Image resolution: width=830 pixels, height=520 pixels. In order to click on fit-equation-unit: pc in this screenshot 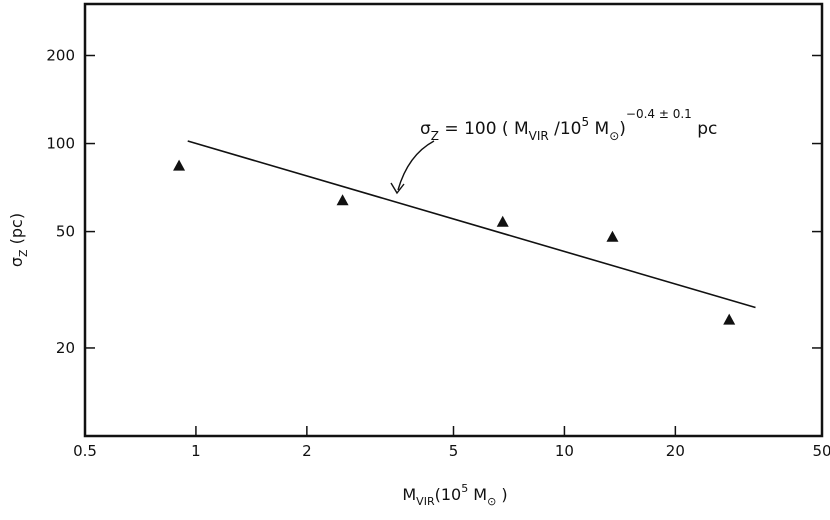, I will do `click(705, 129)`.